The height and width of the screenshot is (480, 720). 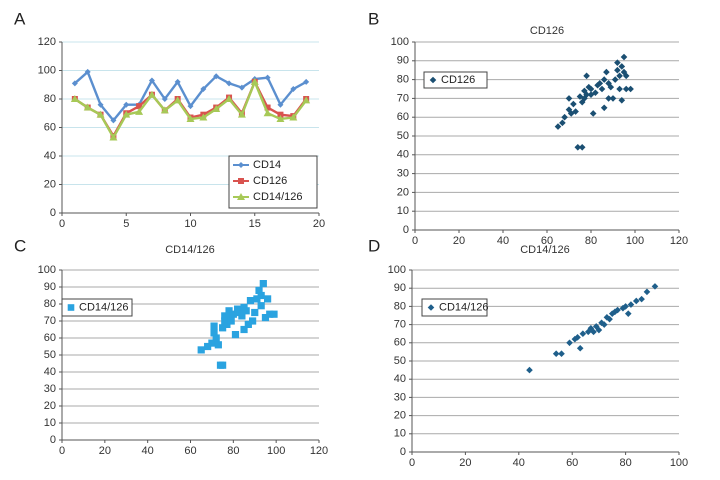 I want to click on panel-c-x-tick-label: 40, so click(x=148, y=451).